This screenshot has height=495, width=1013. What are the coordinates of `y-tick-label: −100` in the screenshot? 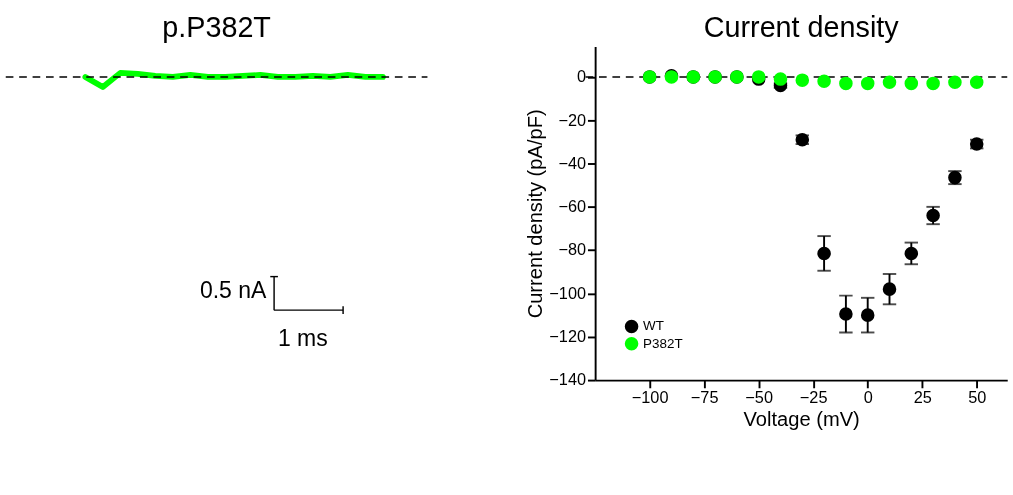 It's located at (568, 292).